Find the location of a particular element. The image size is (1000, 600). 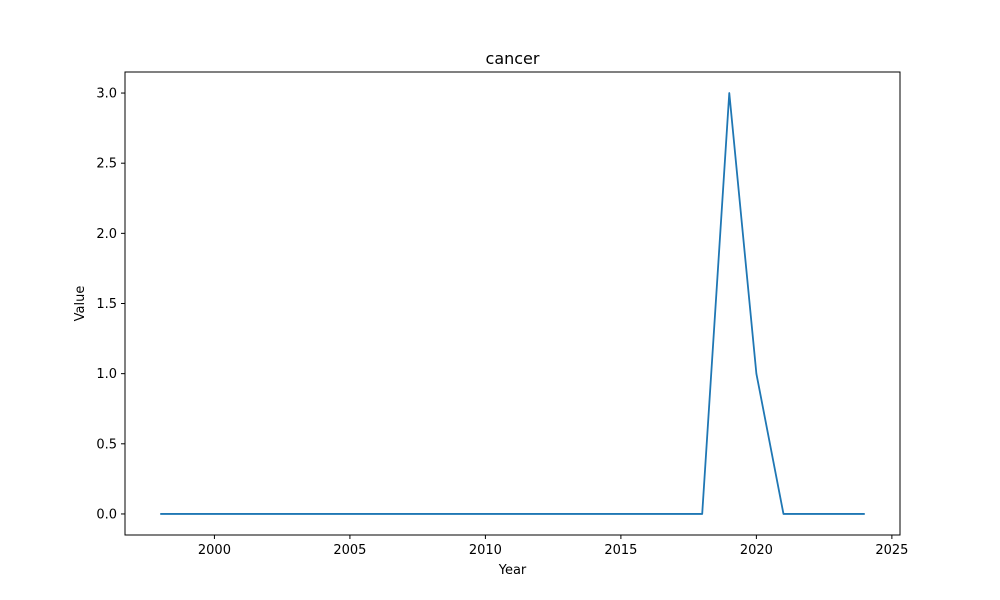

x-tick-label: 2025 is located at coordinates (891, 550).